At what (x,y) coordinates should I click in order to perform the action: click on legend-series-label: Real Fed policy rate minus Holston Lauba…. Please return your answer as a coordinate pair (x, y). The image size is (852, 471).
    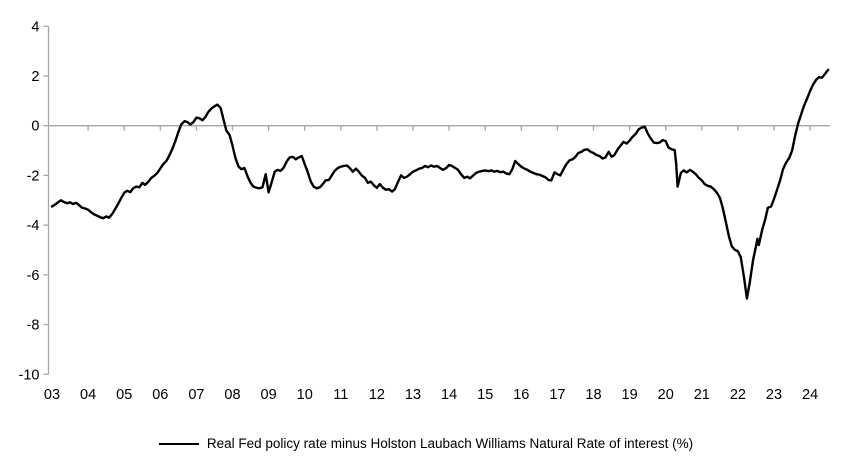
    Looking at the image, I should click on (450, 443).